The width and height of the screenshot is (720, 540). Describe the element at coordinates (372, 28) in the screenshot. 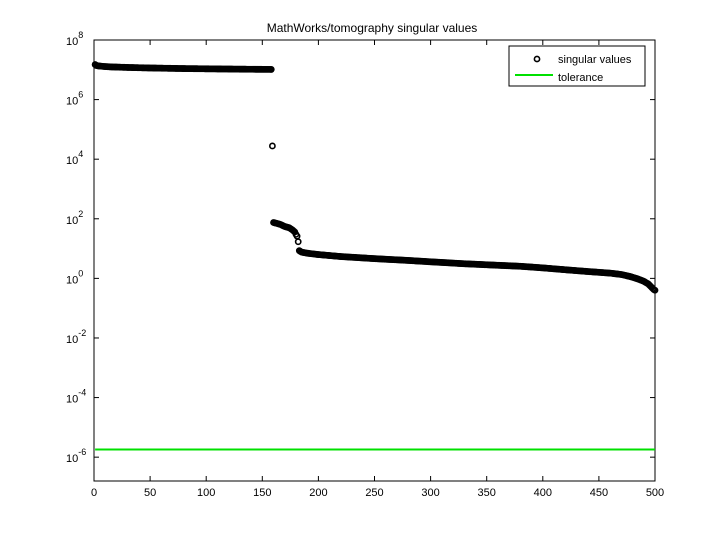

I see `chart-title: MathWorks/tomography singular values` at that location.